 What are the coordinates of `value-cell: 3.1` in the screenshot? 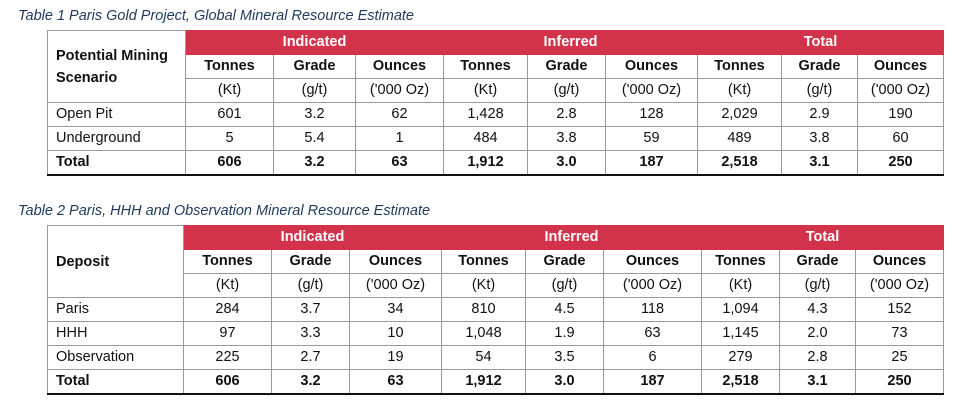 It's located at (819, 163).